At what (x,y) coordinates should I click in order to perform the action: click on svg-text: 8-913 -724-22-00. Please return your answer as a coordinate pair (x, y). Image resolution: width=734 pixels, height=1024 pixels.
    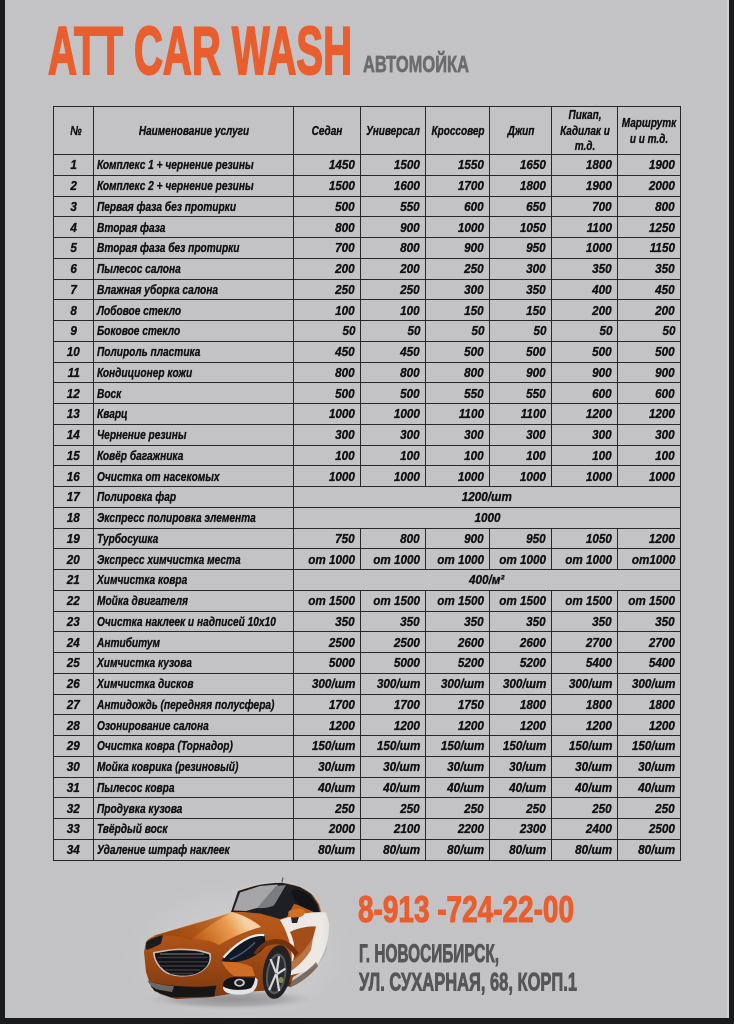
    Looking at the image, I should click on (466, 908).